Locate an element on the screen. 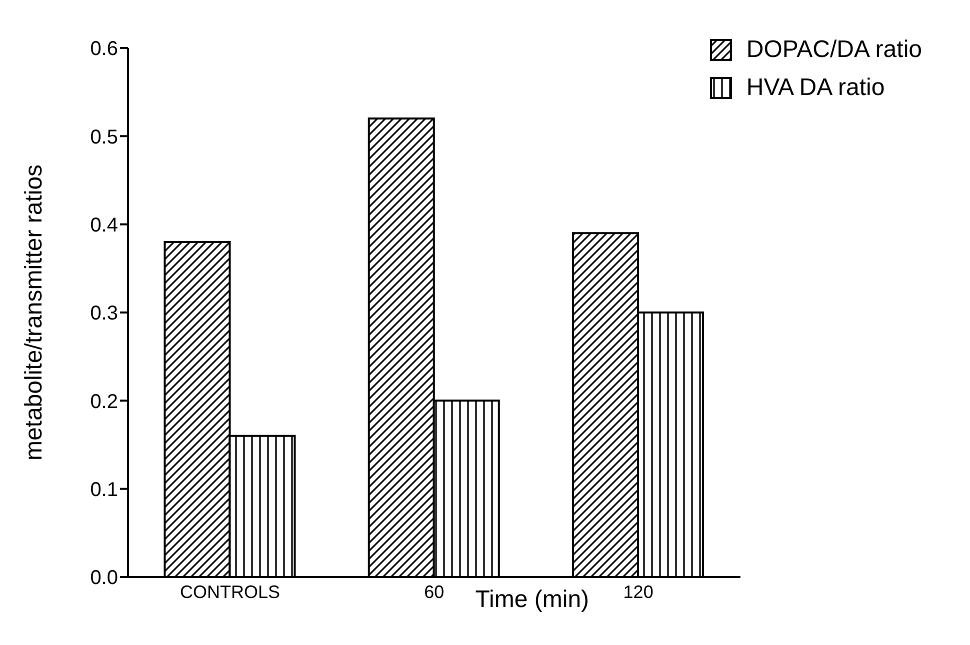 The height and width of the screenshot is (645, 970). x-tick-label: 120 is located at coordinates (638, 592).